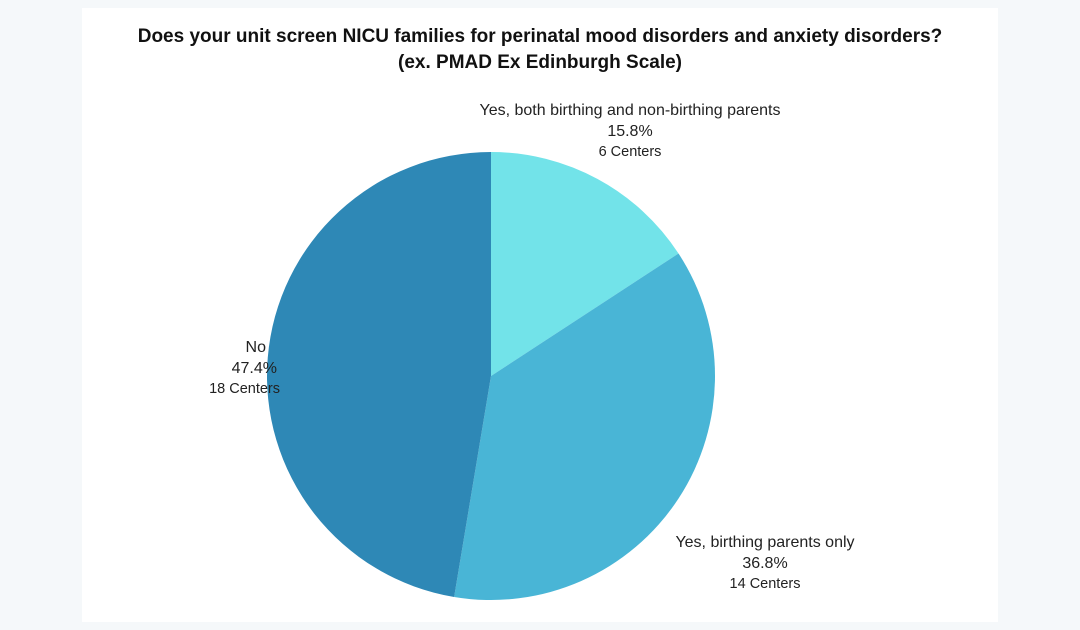 The height and width of the screenshot is (630, 1080). Describe the element at coordinates (585, 264) in the screenshot. I see `pie-slice-both-parents` at that location.